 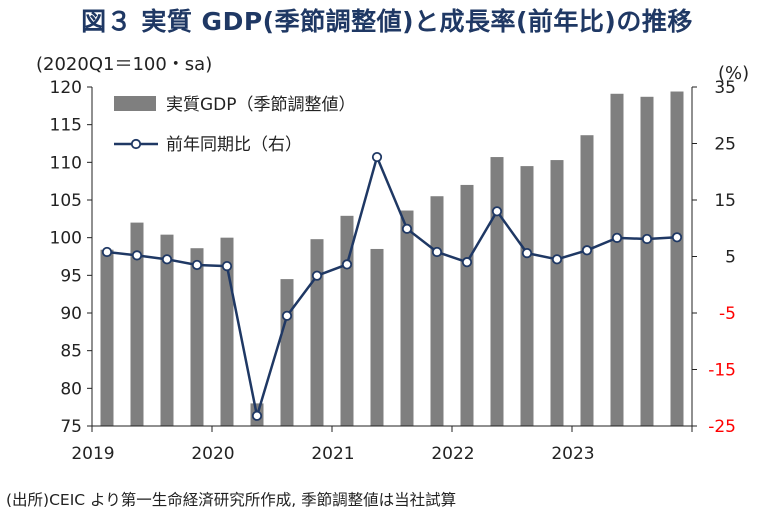 What do you see at coordinates (587, 281) in the screenshot?
I see `bar-2023Q1` at bounding box center [587, 281].